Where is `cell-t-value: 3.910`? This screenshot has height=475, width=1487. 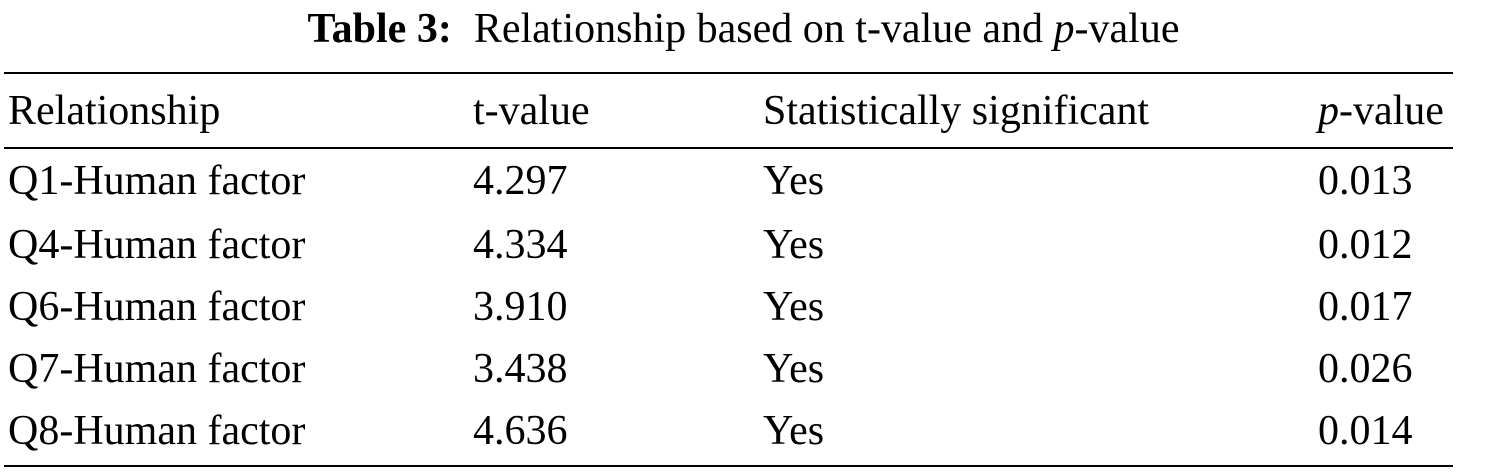 cell-t-value: 3.910 is located at coordinates (520, 307).